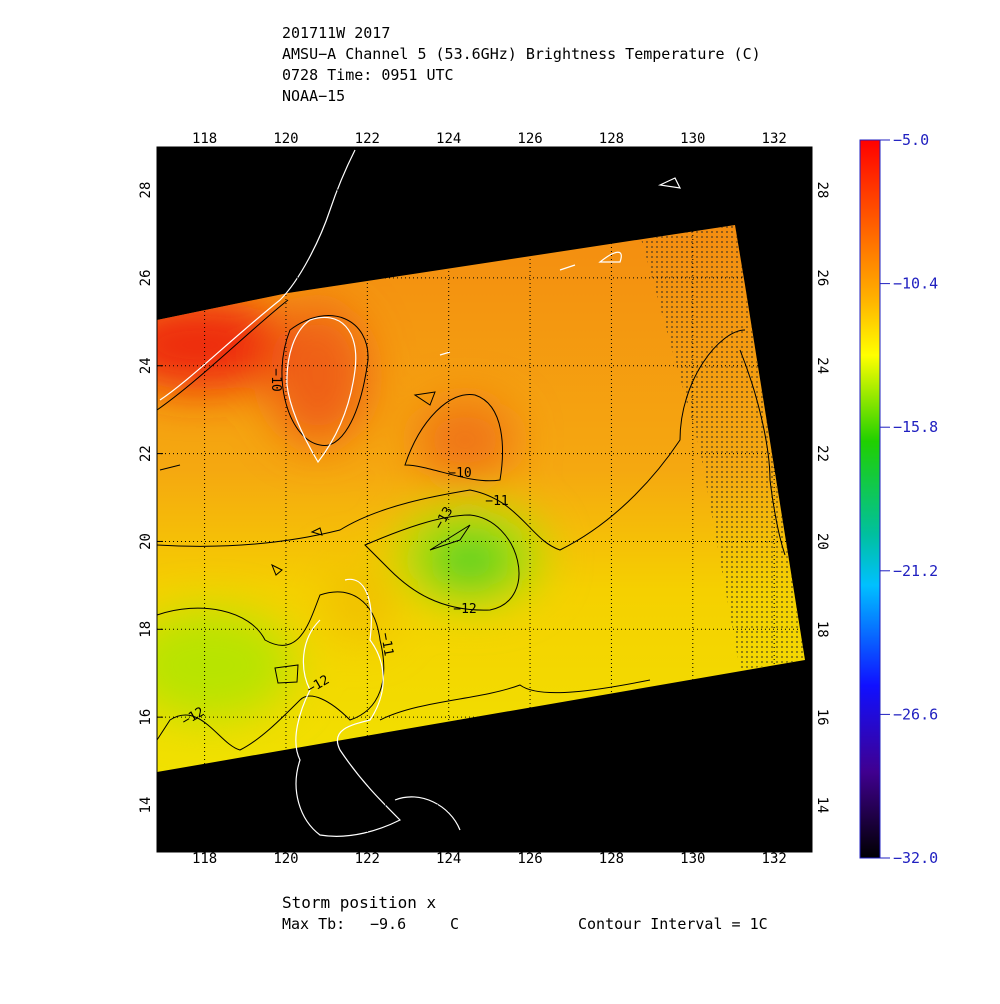 The image size is (1000, 1004). What do you see at coordinates (915, 284) in the screenshot?
I see `colorbar-tick-label: −10.4` at bounding box center [915, 284].